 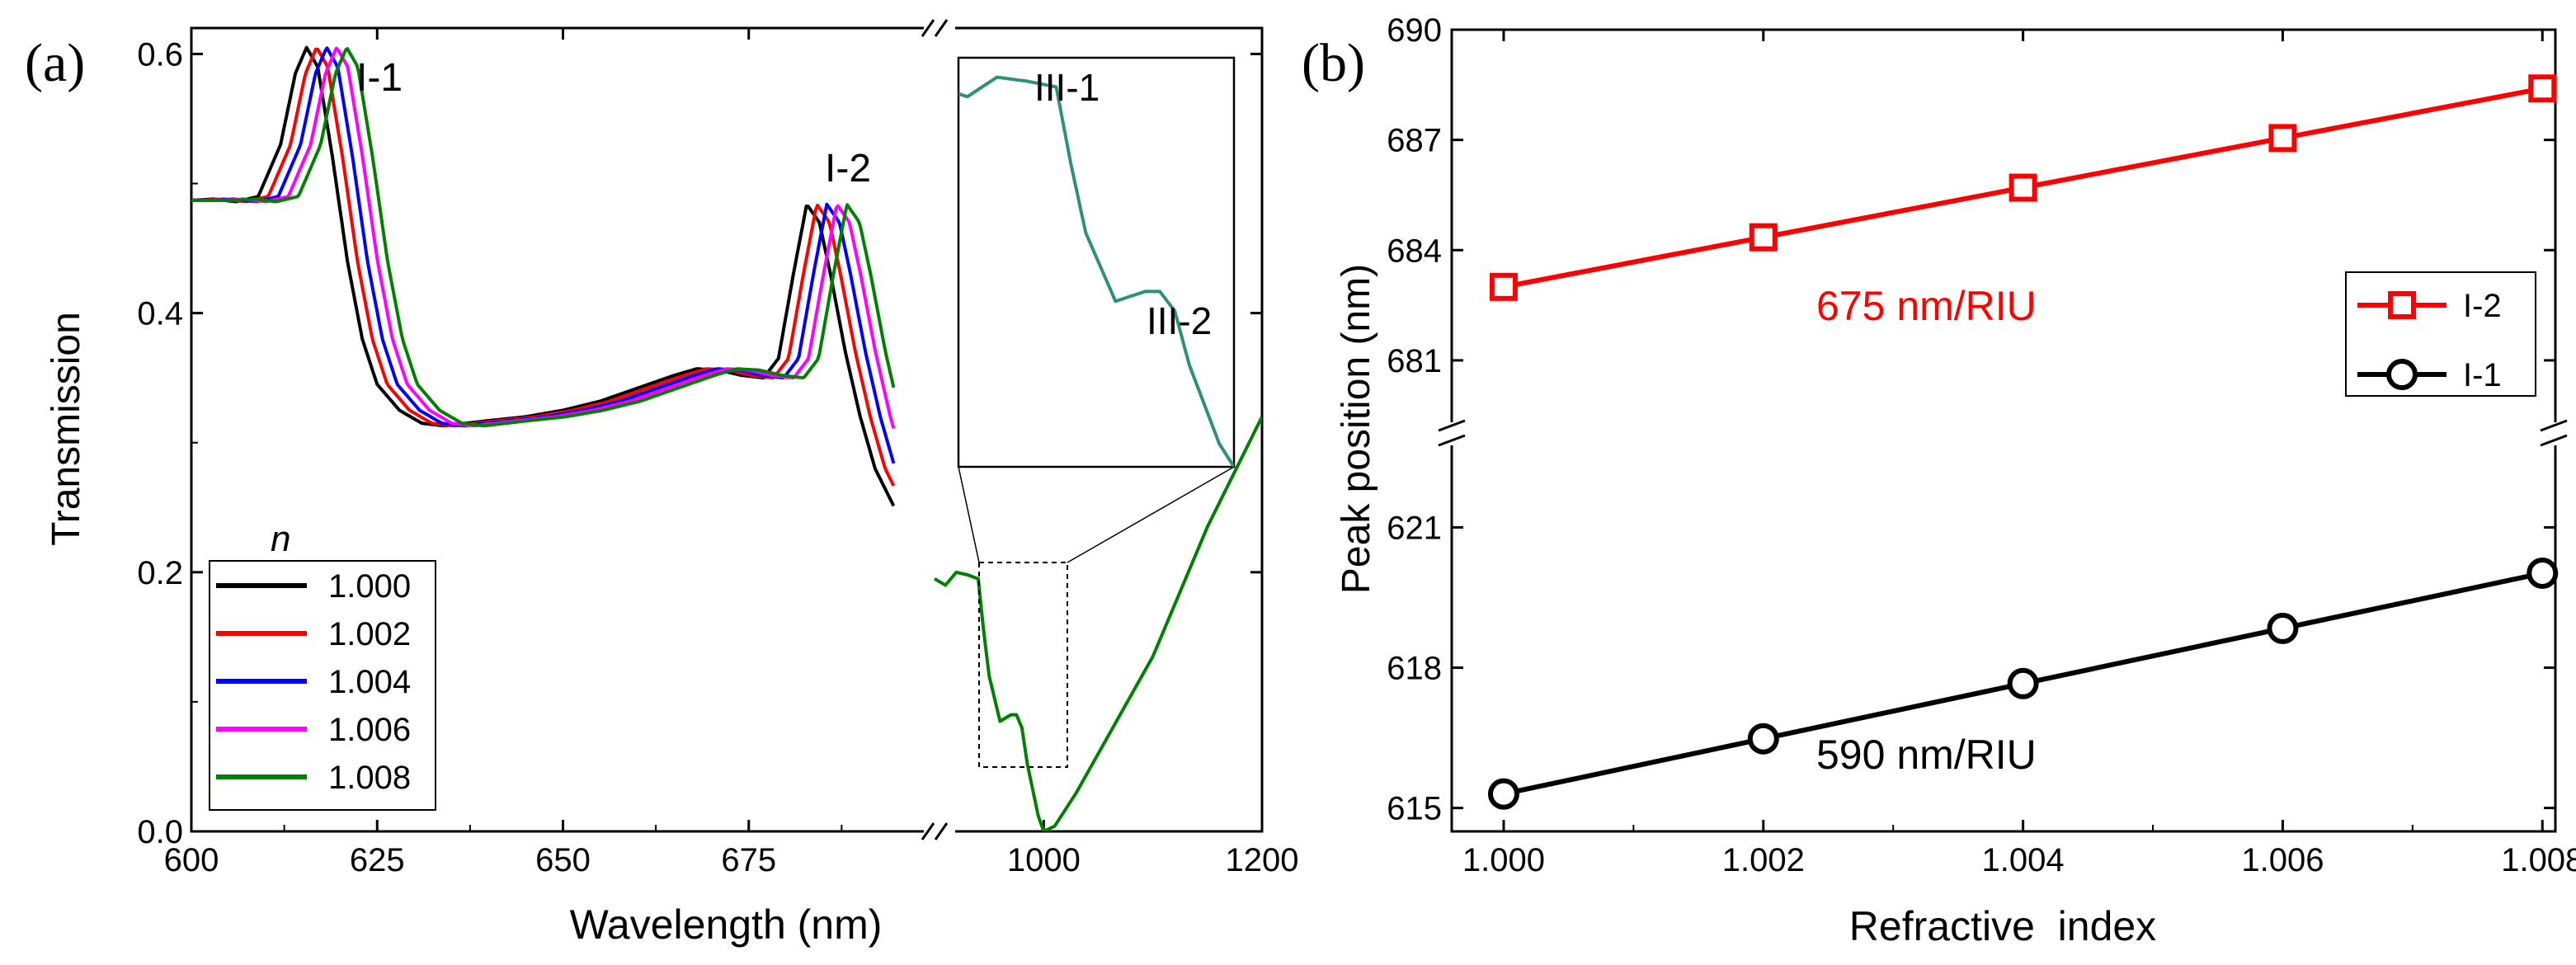 What do you see at coordinates (1356, 429) in the screenshot?
I see `panel-b-ylabel: Peak position (nm)` at bounding box center [1356, 429].